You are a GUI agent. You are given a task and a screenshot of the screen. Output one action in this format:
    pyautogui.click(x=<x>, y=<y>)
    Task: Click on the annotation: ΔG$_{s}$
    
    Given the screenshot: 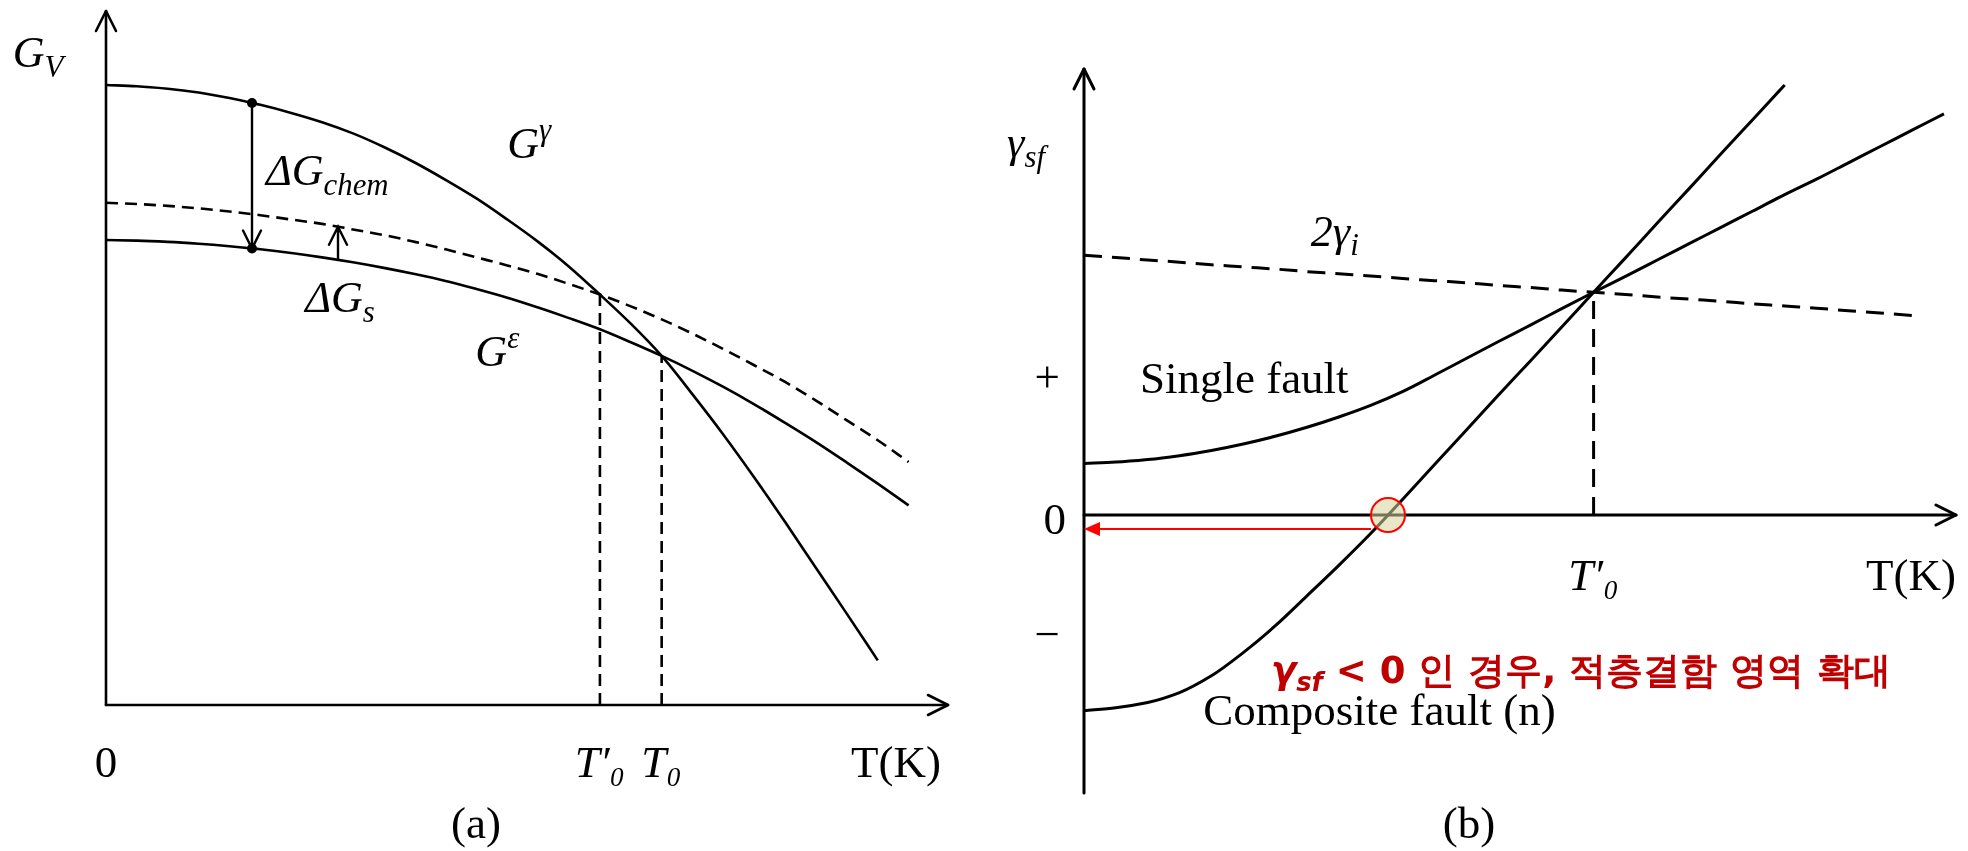 What is the action you would take?
    pyautogui.click(x=339, y=301)
    